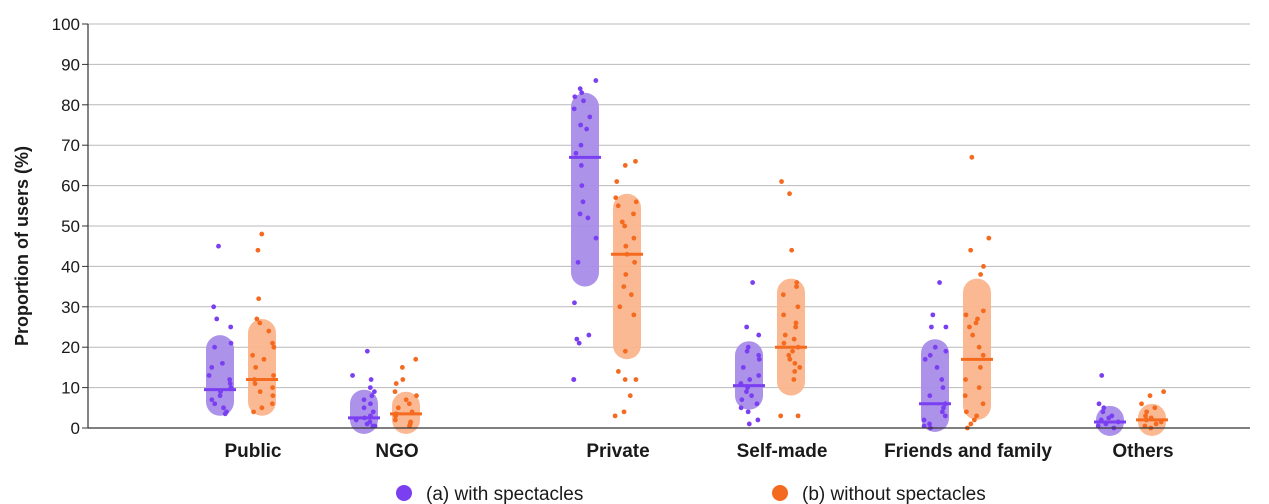 The width and height of the screenshot is (1269, 504). What do you see at coordinates (70, 64) in the screenshot?
I see `y-tick-label: 90` at bounding box center [70, 64].